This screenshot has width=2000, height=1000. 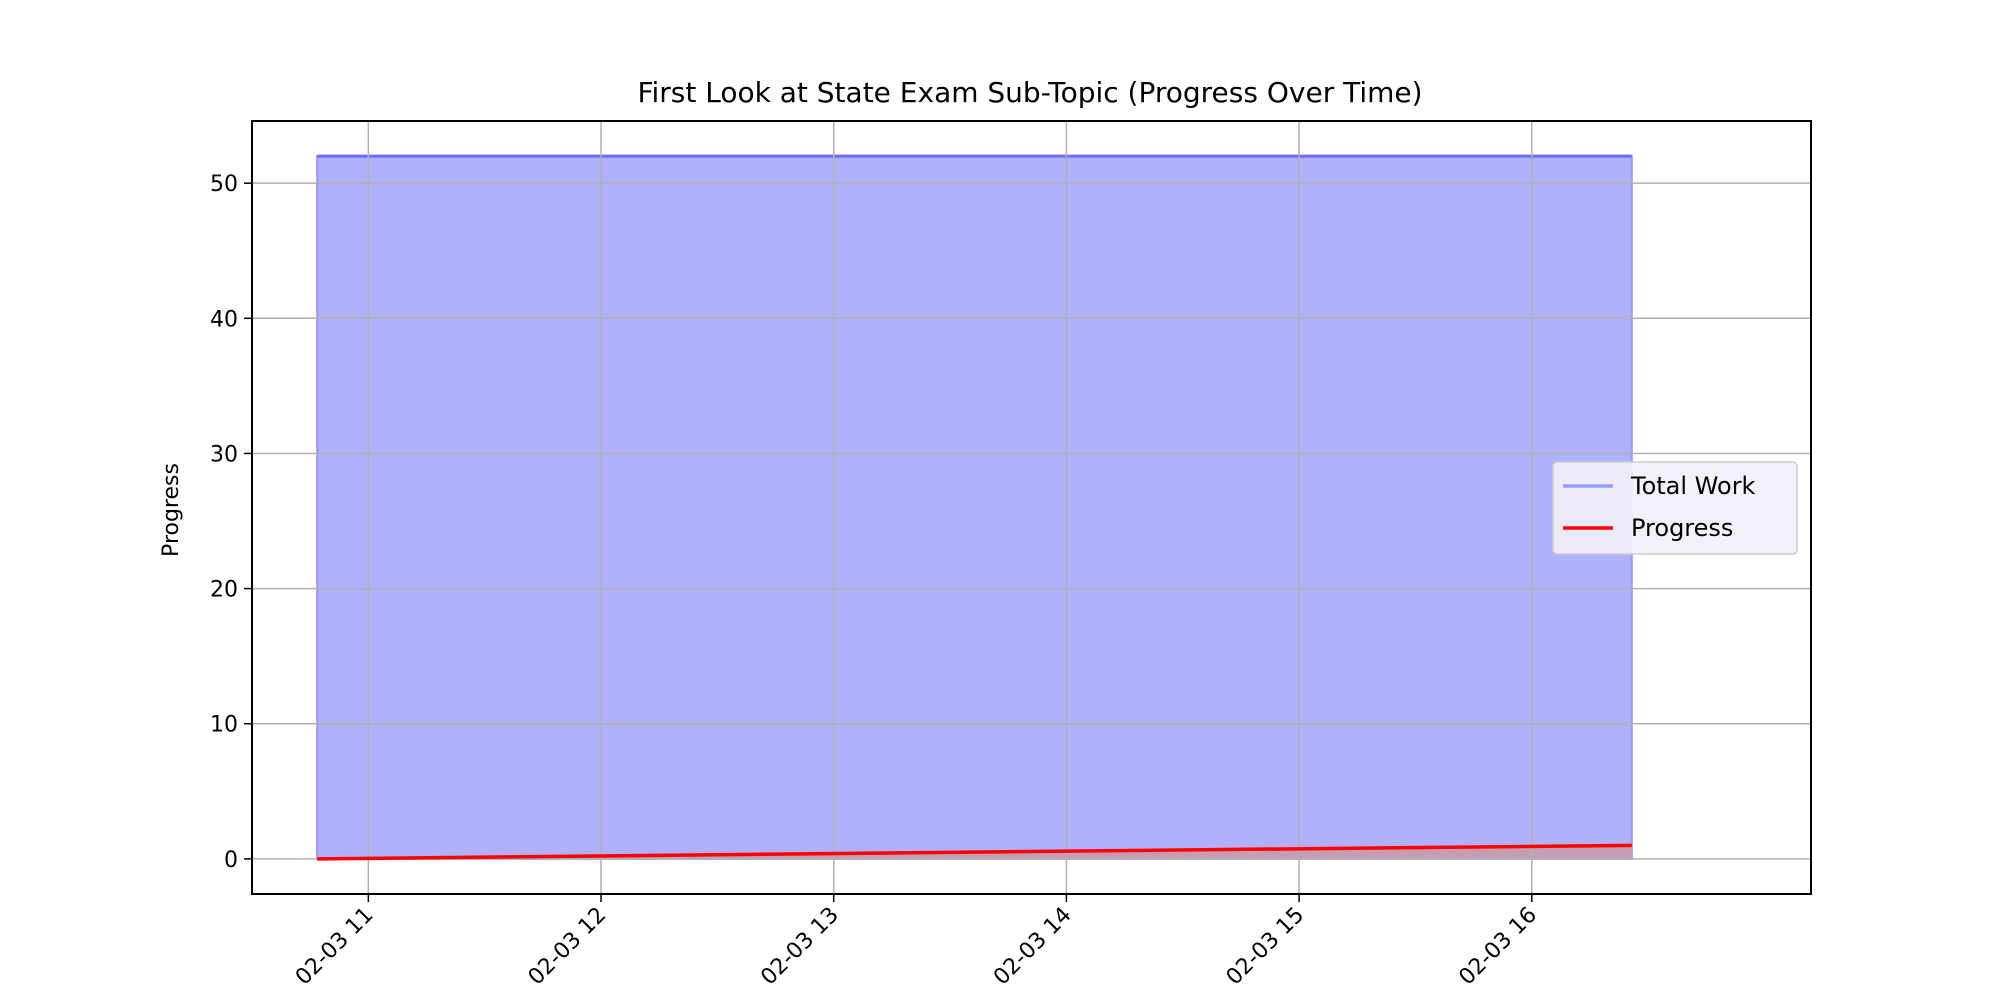 What do you see at coordinates (1266, 947) in the screenshot?
I see `x-tick-label: 02-03 15` at bounding box center [1266, 947].